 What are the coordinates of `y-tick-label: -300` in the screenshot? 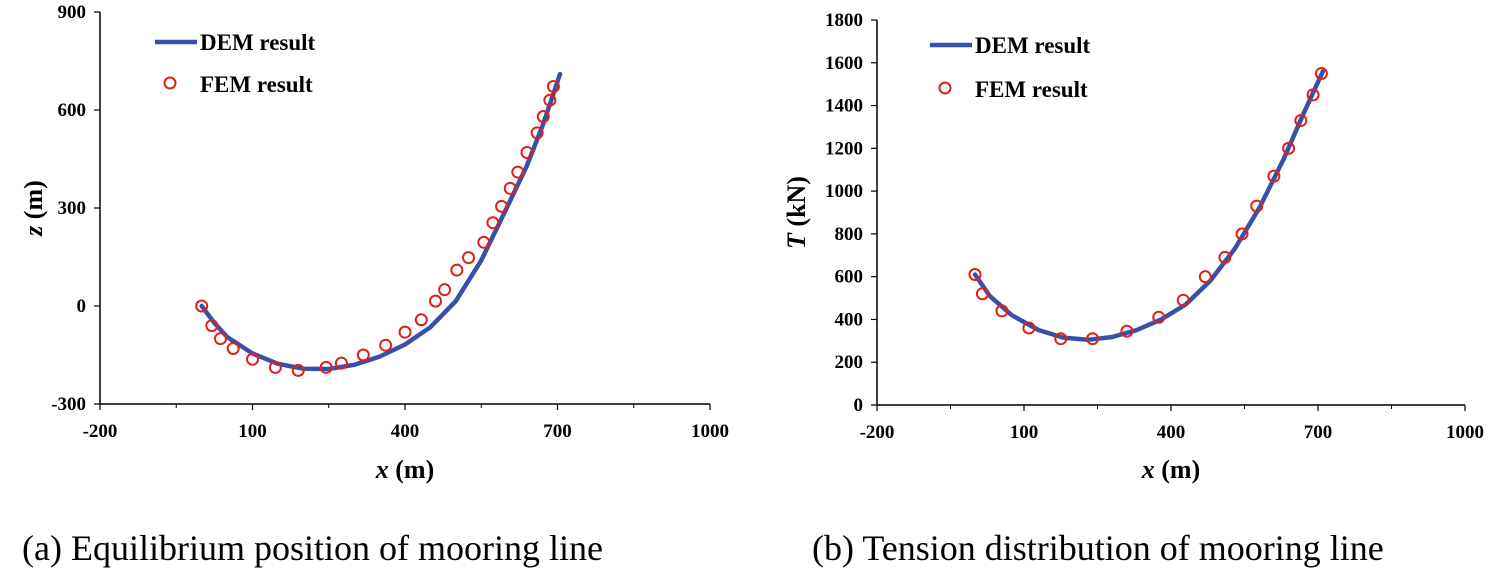 It's located at (68, 404).